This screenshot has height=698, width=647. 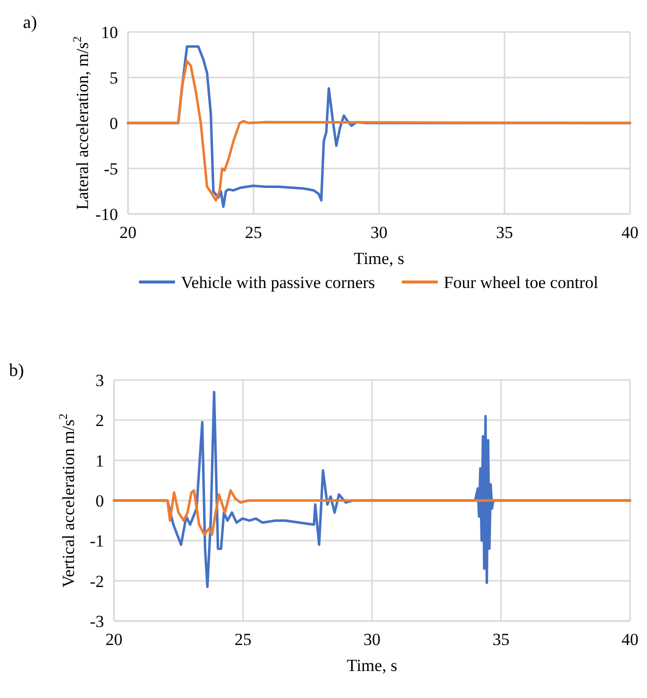 What do you see at coordinates (97, 581) in the screenshot?
I see `y-tick-label: -2` at bounding box center [97, 581].